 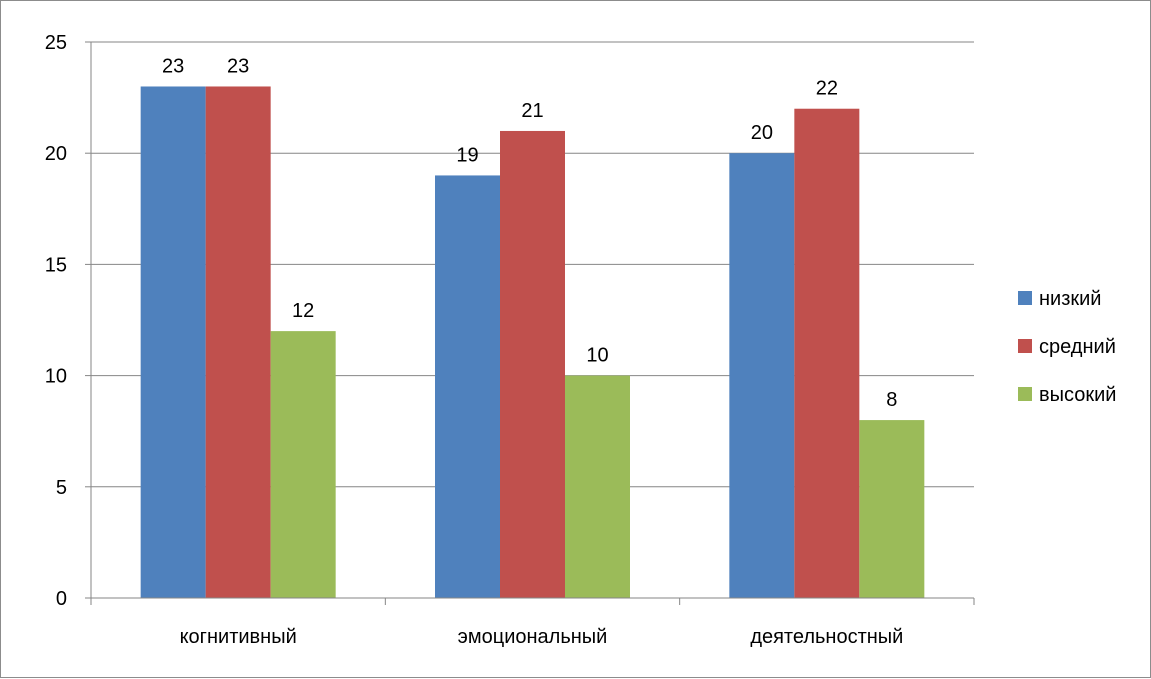 I want to click on y-tick-label: 5, so click(x=61, y=488).